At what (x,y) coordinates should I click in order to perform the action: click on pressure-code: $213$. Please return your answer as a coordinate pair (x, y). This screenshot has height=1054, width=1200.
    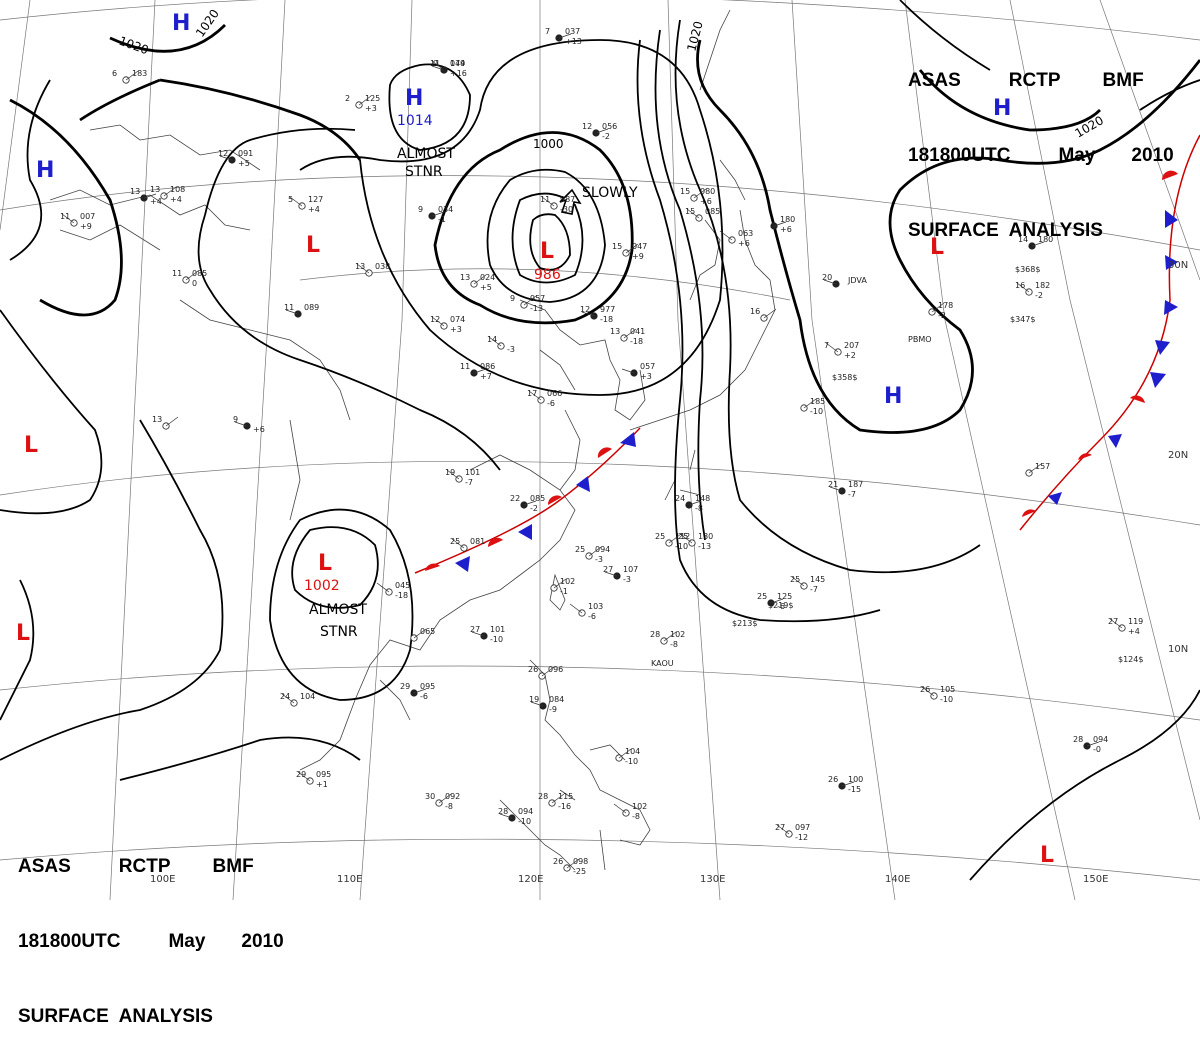
    Looking at the image, I should click on (744, 623).